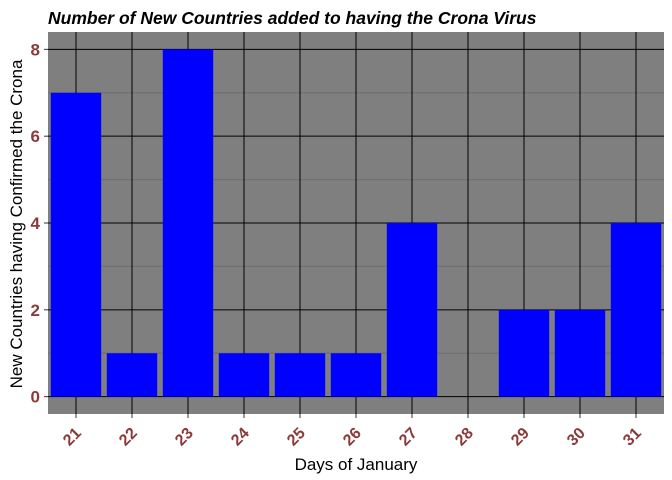 The width and height of the screenshot is (672, 480). Describe the element at coordinates (184, 437) in the screenshot. I see `x-tick-label: 23` at that location.